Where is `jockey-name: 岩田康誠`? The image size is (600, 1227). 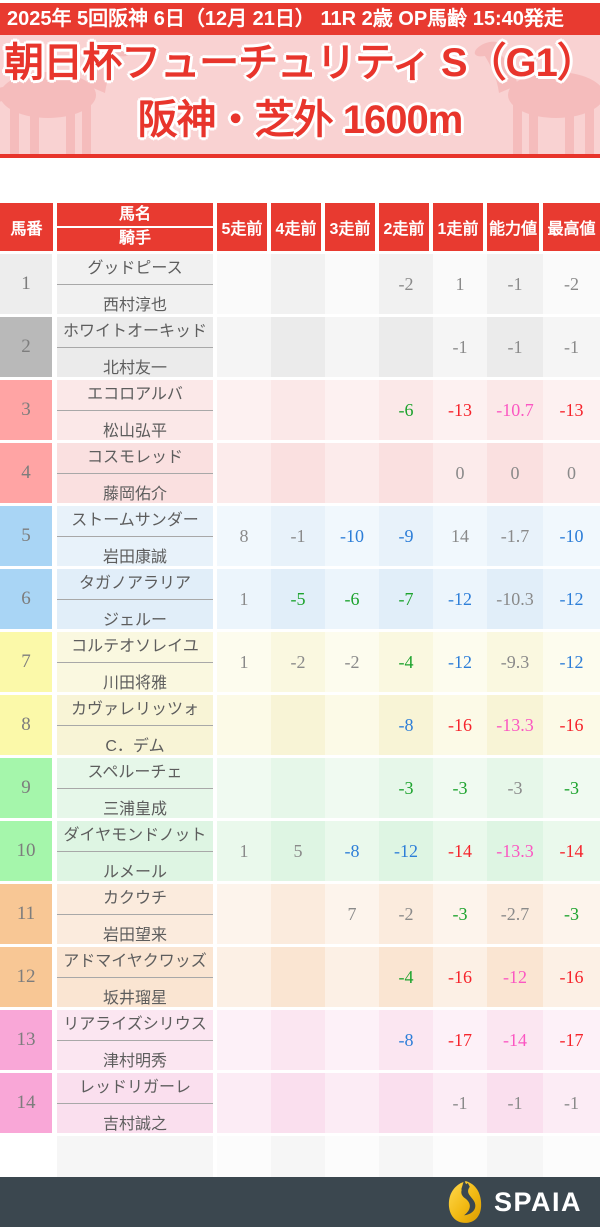
jockey-name: 岩田康誠 is located at coordinates (134, 557).